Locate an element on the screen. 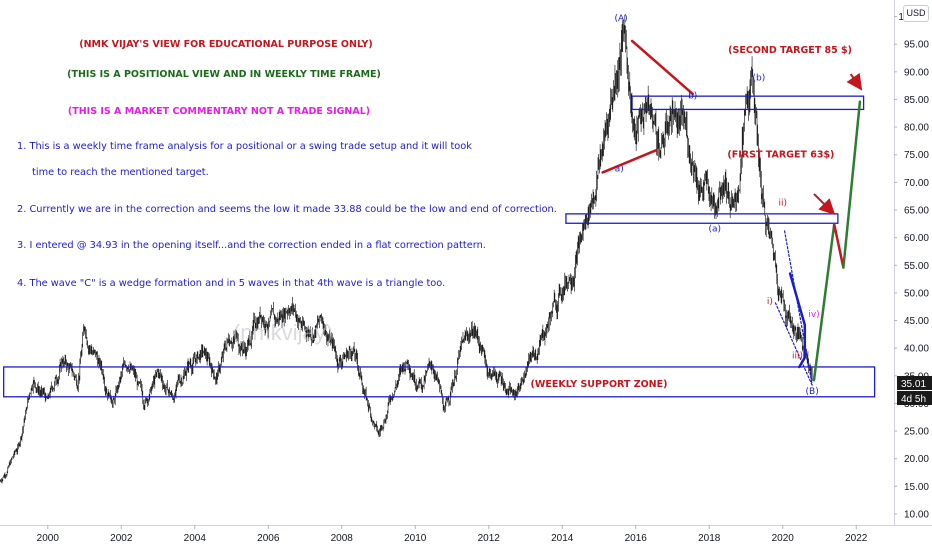 The height and width of the screenshot is (550, 932). price-tick-label: 55.00 is located at coordinates (916, 266).